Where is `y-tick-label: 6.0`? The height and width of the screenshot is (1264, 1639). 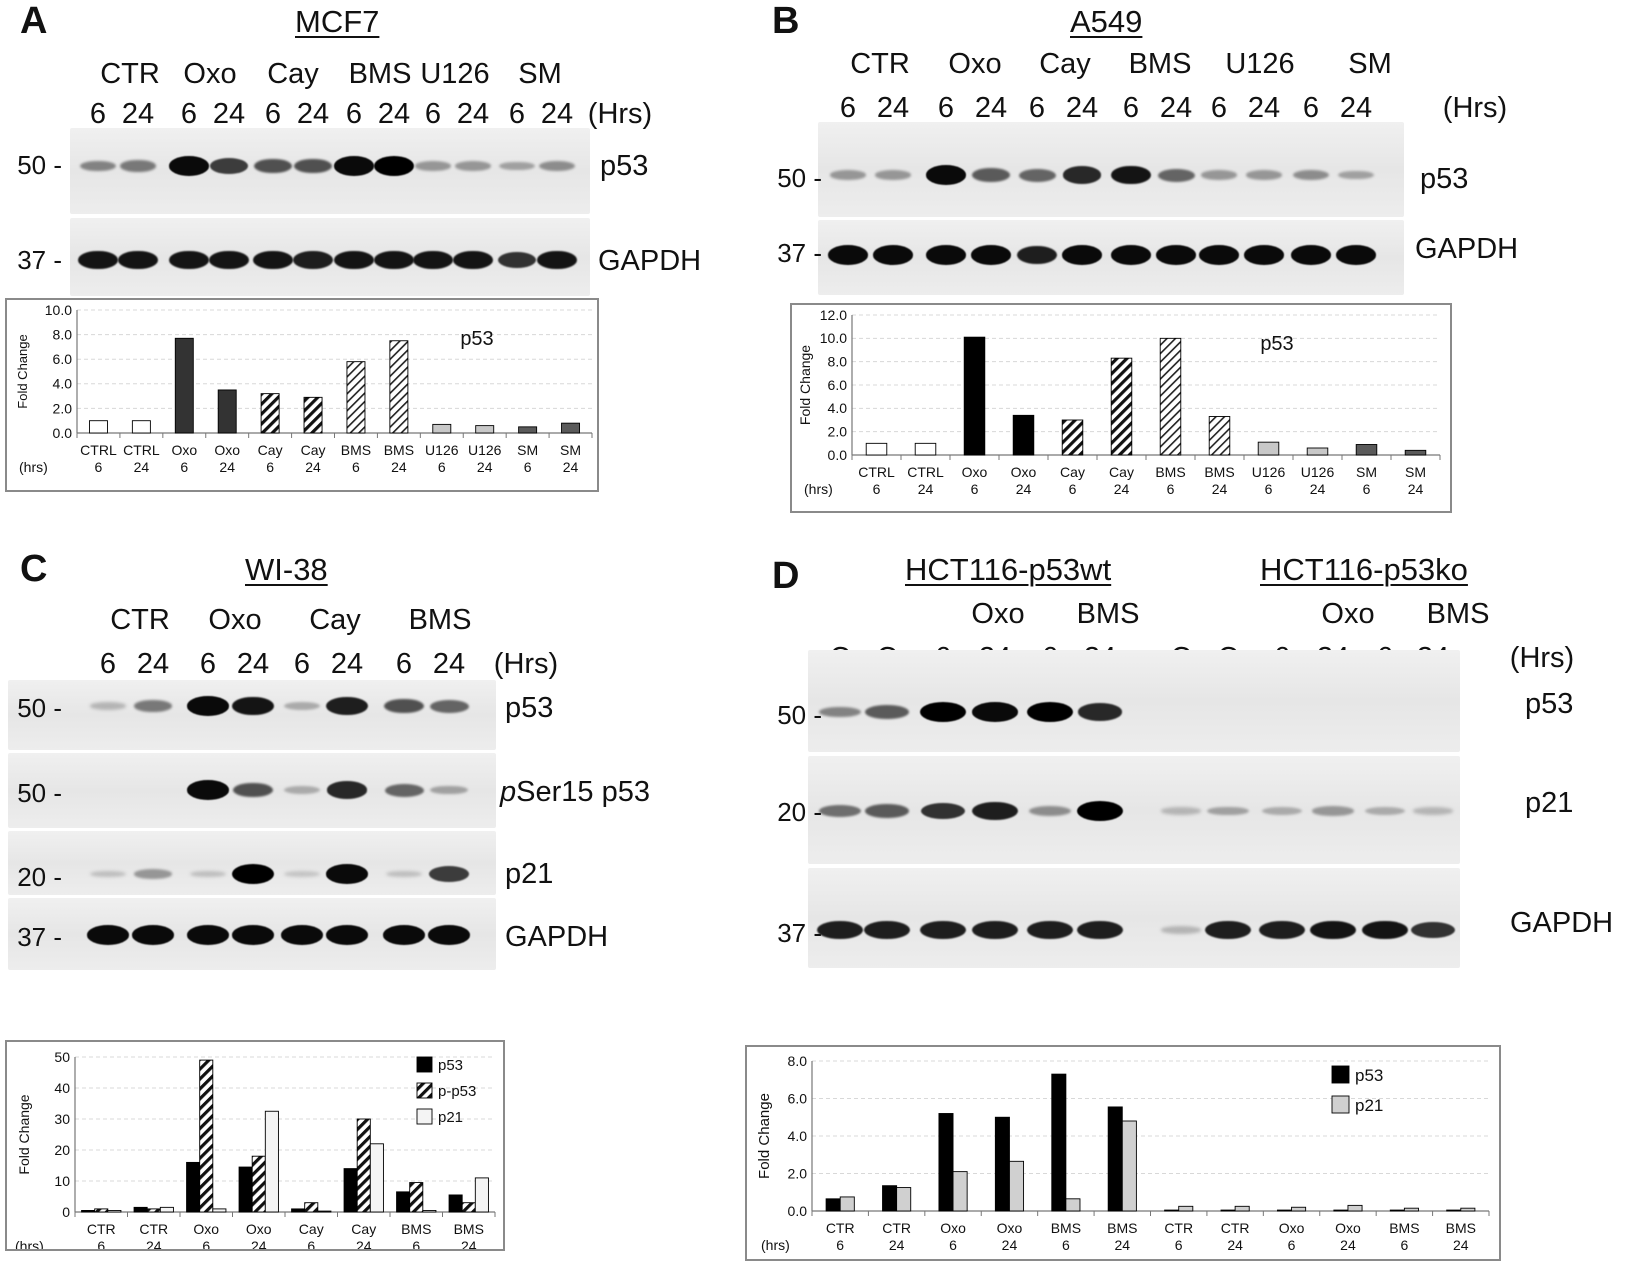 y-tick-label: 6.0 is located at coordinates (838, 385).